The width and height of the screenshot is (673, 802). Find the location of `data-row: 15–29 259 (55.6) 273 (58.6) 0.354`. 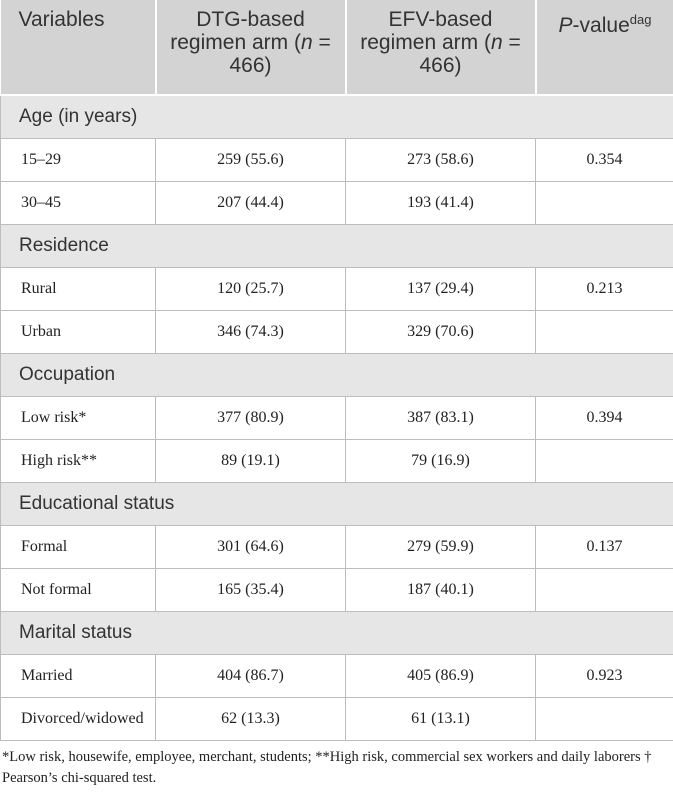

data-row: 15–29 259 (55.6) 273 (58.6) 0.354 is located at coordinates (336, 160).